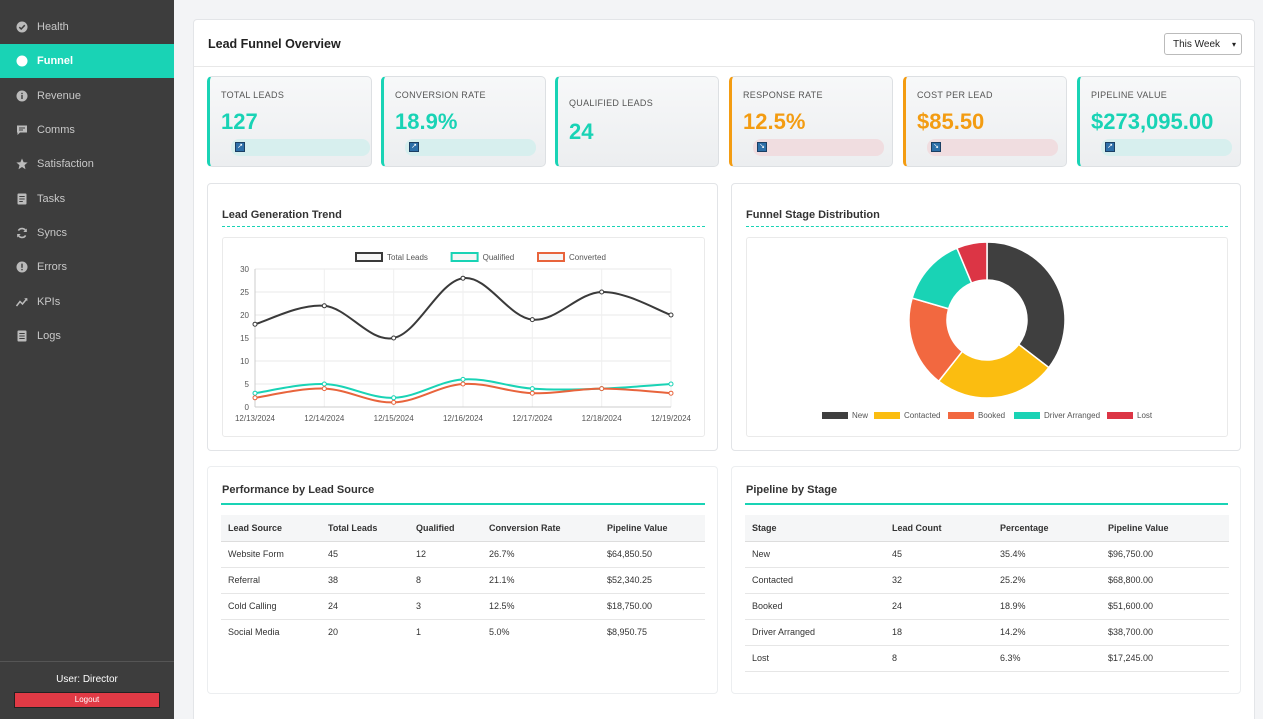 The width and height of the screenshot is (1263, 719). What do you see at coordinates (581, 131) in the screenshot?
I see `kpi-value: 24` at bounding box center [581, 131].